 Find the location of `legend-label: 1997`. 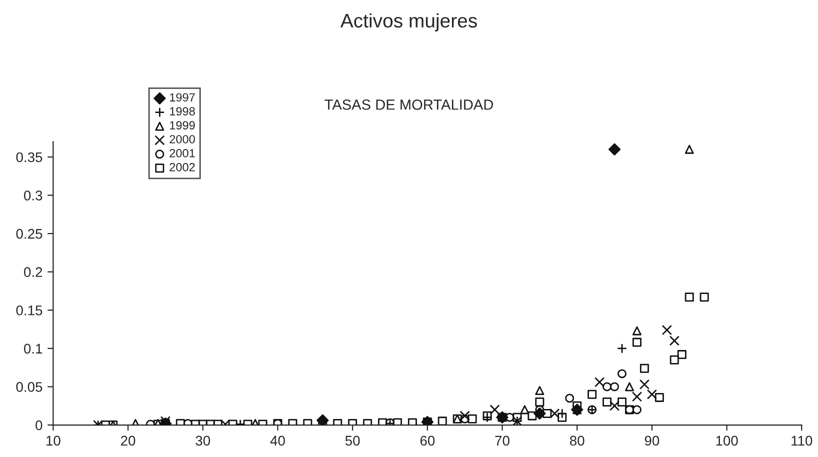

legend-label: 1997 is located at coordinates (182, 97).